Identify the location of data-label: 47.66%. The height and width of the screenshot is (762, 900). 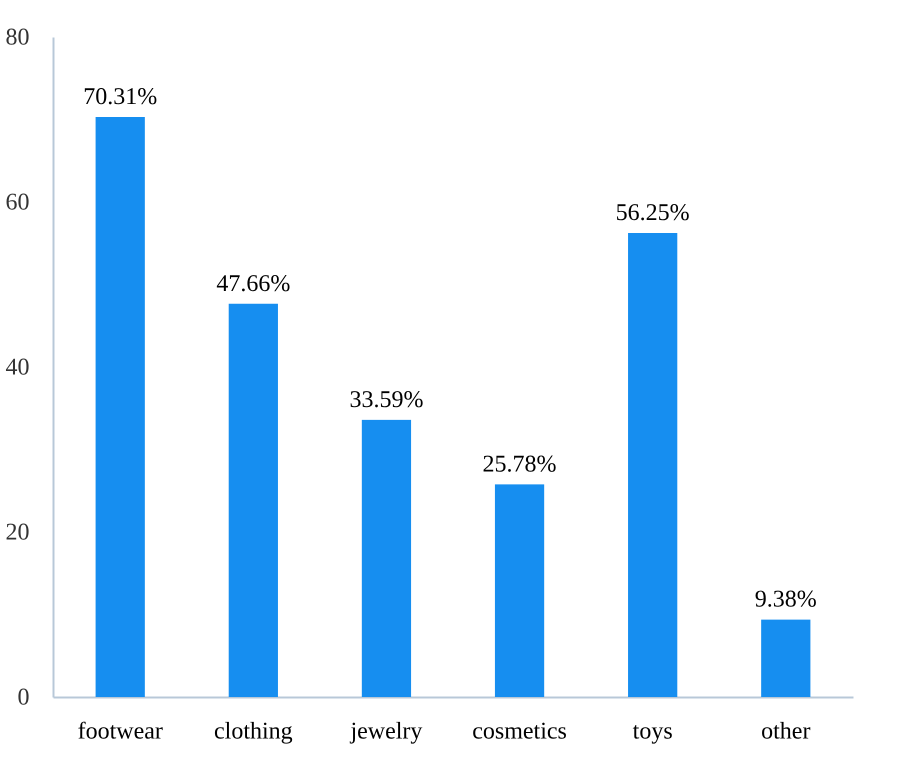
(253, 283).